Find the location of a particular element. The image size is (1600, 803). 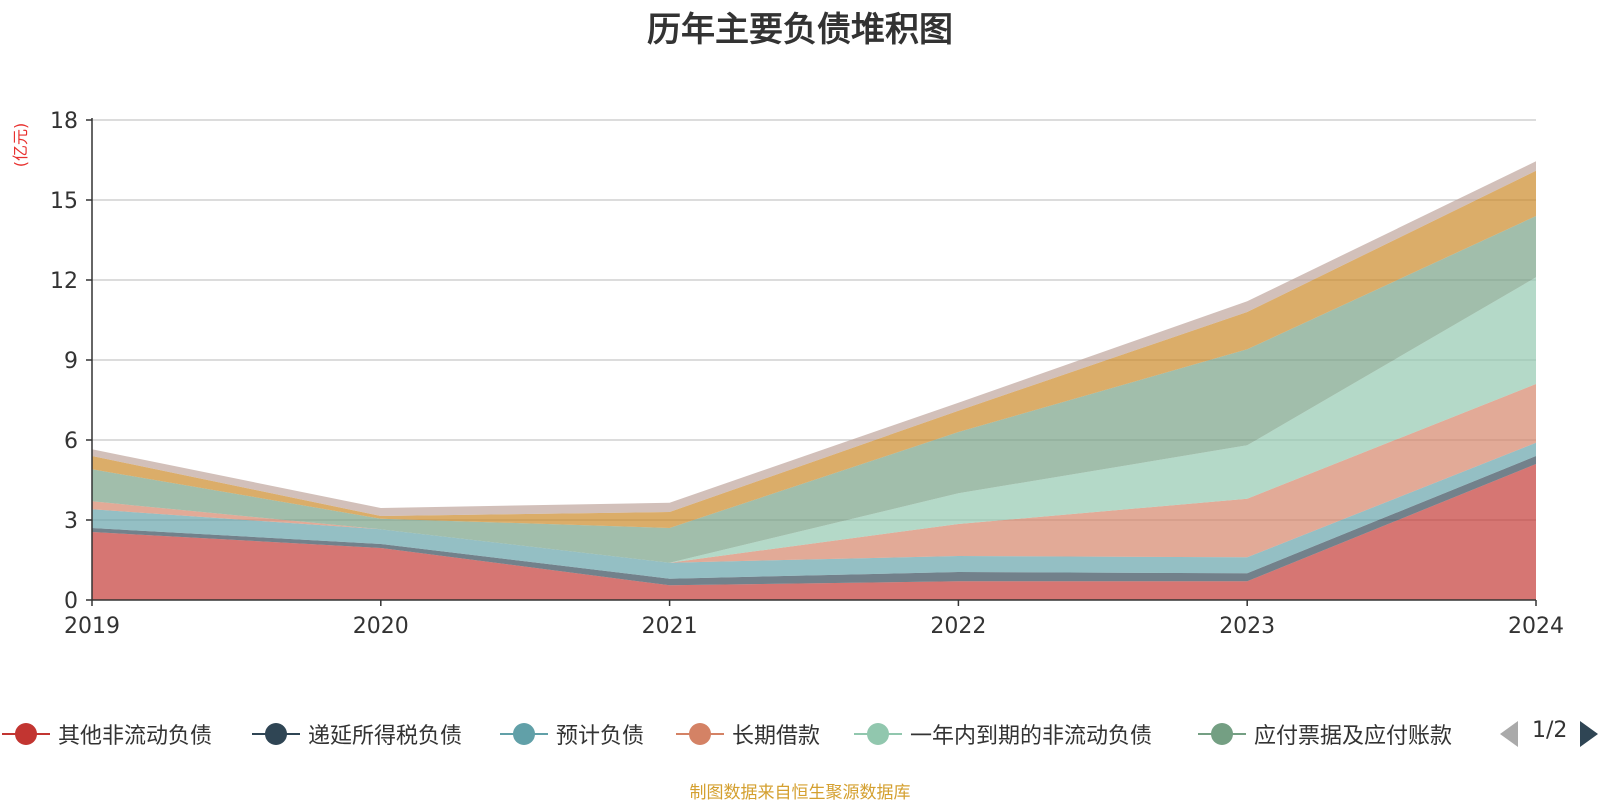

legend-label: 递延所得税负债 is located at coordinates (385, 736).